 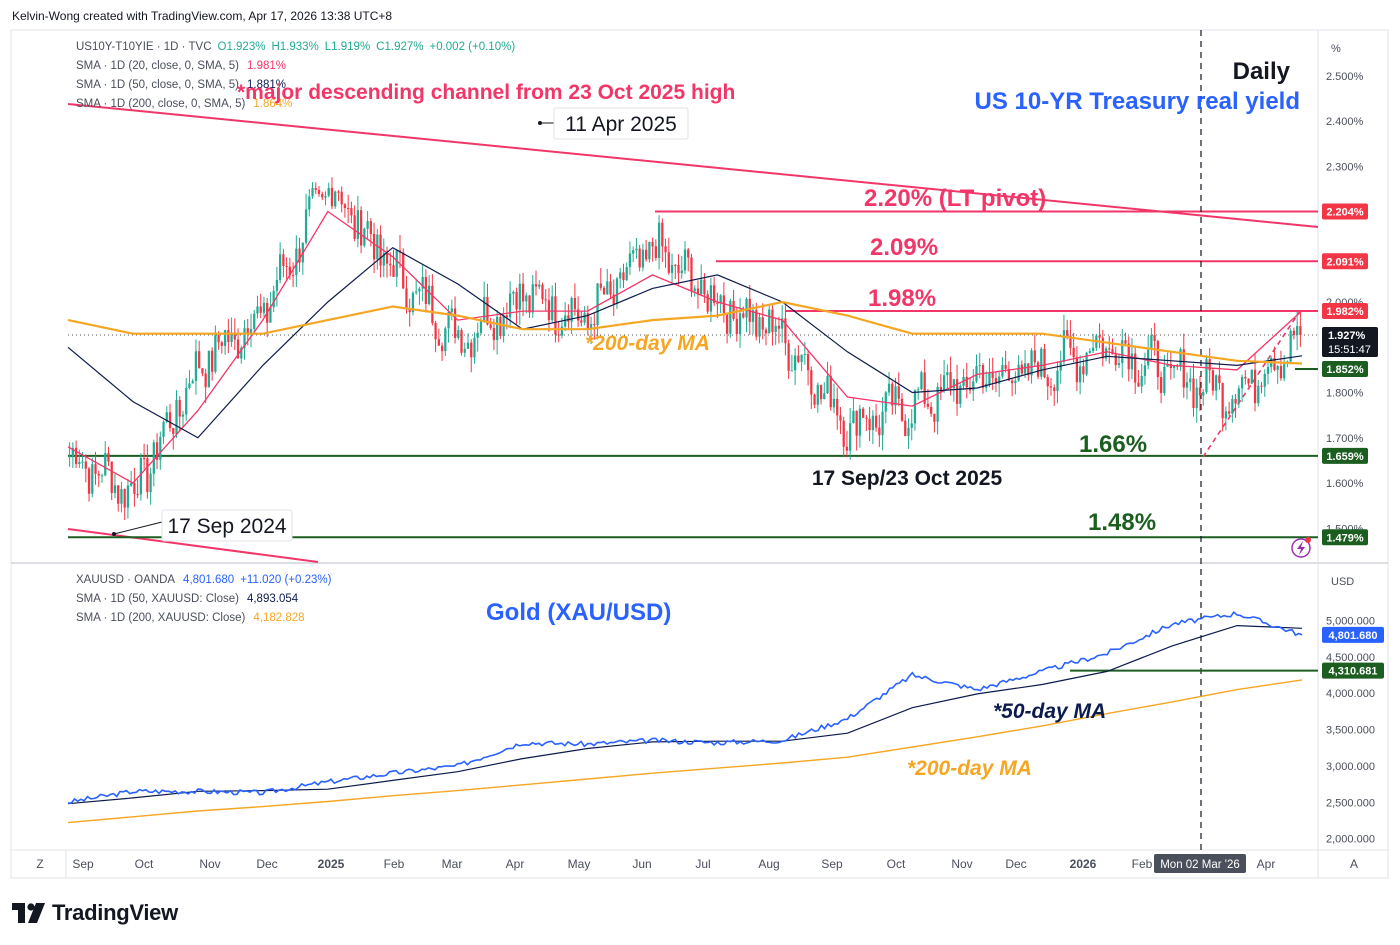 I want to click on yield-axis-tick: 1.800%, so click(x=1345, y=394).